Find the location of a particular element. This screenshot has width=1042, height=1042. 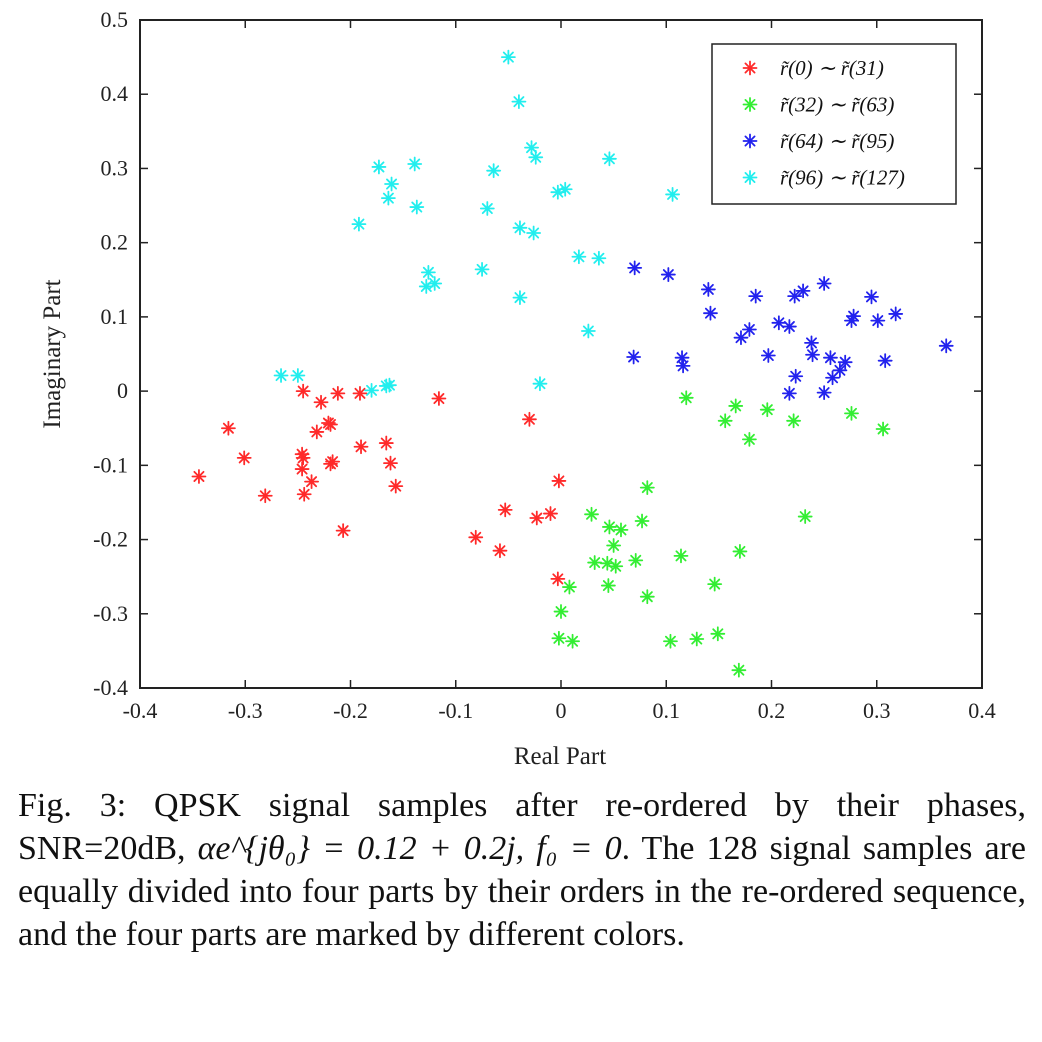

x-tick-label: 0.3 is located at coordinates (877, 710).